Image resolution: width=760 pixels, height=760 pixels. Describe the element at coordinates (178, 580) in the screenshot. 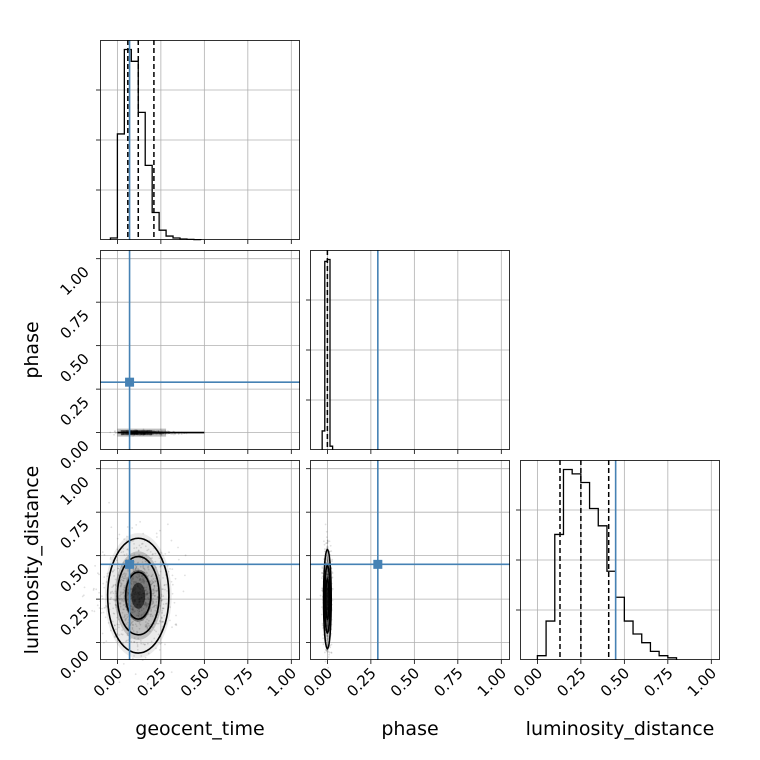

I see `joint-panel-geocent_time-luminosity_distance: 0.00 0.25 0.50 0.75 1.000.000.250.500.751.00` at that location.